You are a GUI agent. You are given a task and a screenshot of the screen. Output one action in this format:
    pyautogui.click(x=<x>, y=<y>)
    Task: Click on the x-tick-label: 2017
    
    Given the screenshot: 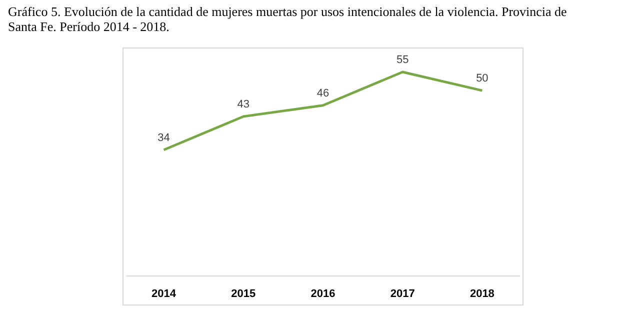 What is the action you would take?
    pyautogui.click(x=402, y=294)
    